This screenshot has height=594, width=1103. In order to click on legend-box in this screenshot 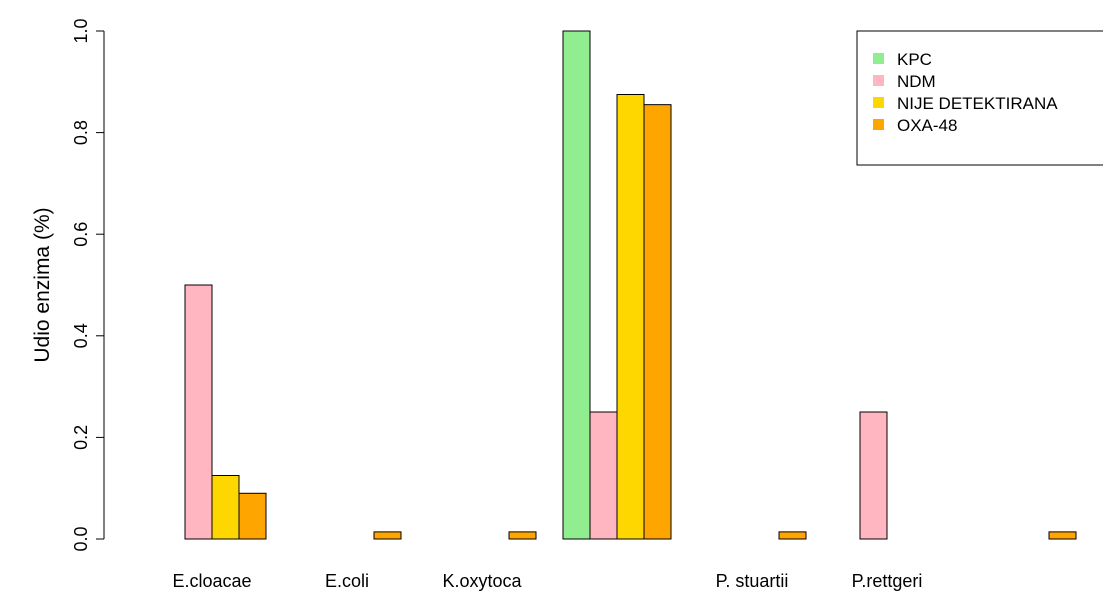, I will do `click(979, 98)`.